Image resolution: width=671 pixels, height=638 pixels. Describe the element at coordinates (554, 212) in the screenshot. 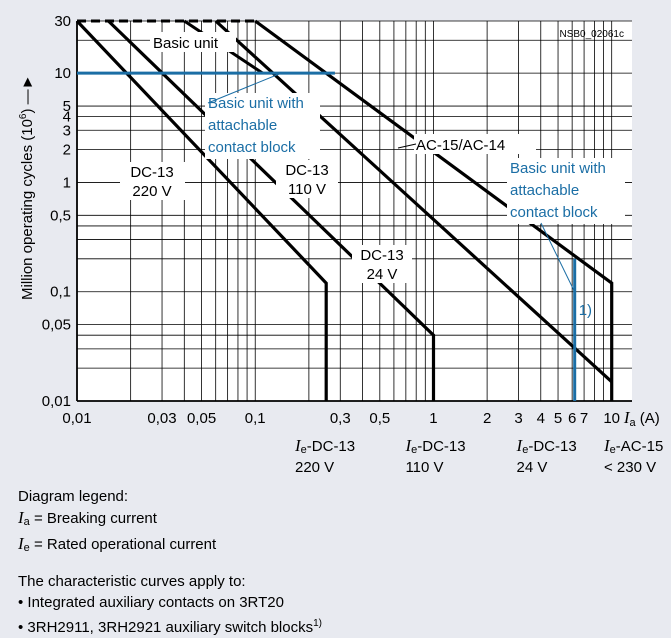

I see `label-blue-right-line: contact block` at that location.